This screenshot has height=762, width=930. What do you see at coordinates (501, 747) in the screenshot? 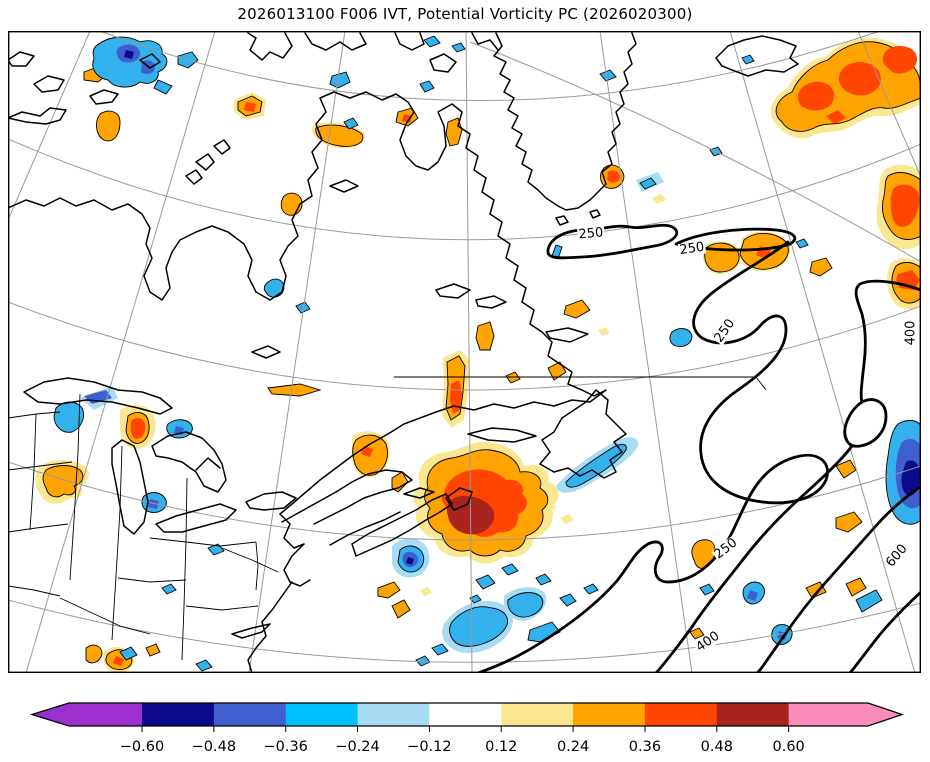
I see `colorbar-tick-label: 0.12` at bounding box center [501, 747].